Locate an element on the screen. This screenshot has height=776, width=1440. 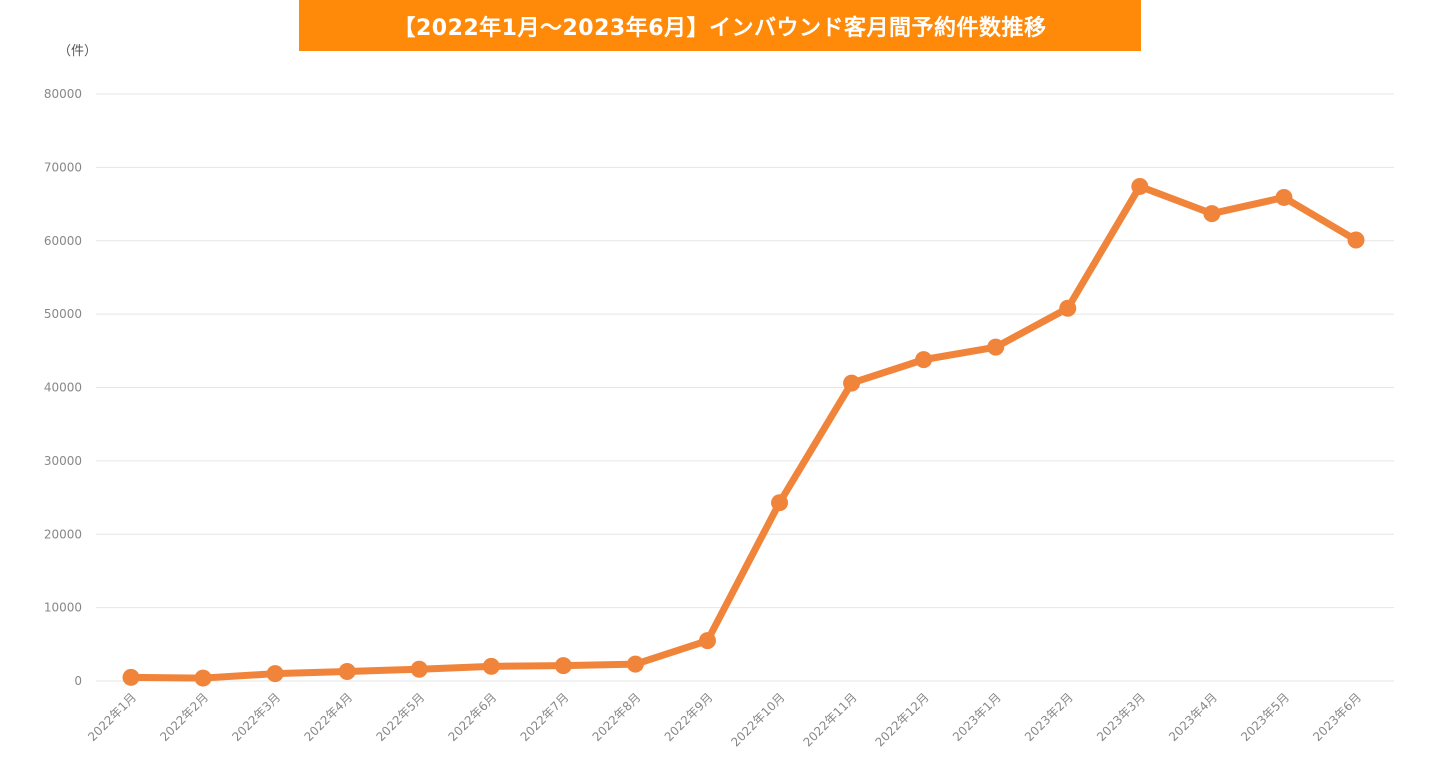
y-tick-label: 80000 is located at coordinates (63, 94).